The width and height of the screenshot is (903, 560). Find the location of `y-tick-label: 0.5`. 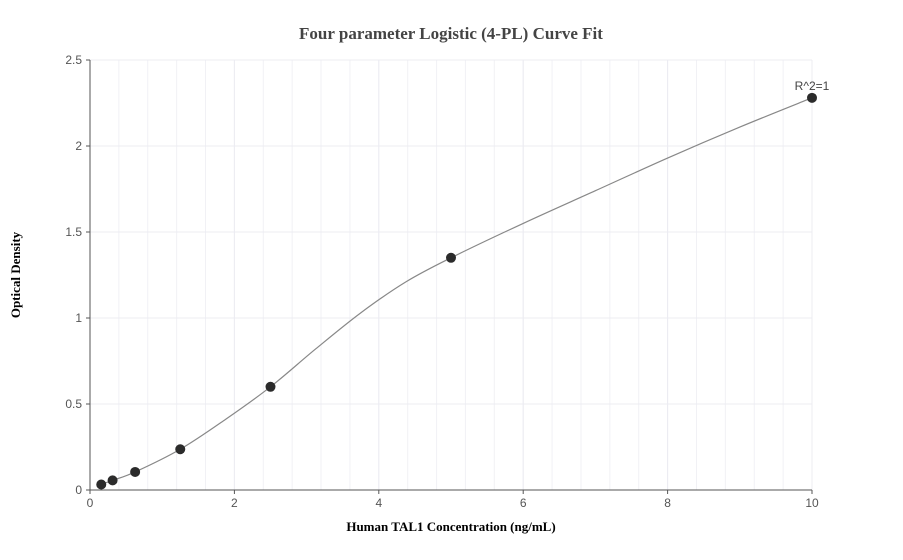

y-tick-label: 0.5 is located at coordinates (73, 404).